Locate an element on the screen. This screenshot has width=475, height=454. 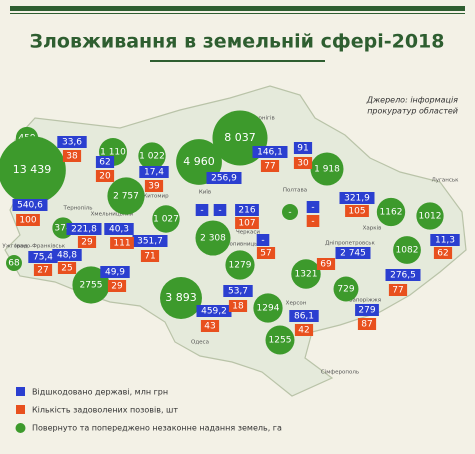
city-label: Ужгород is located at coordinates (14, 247).